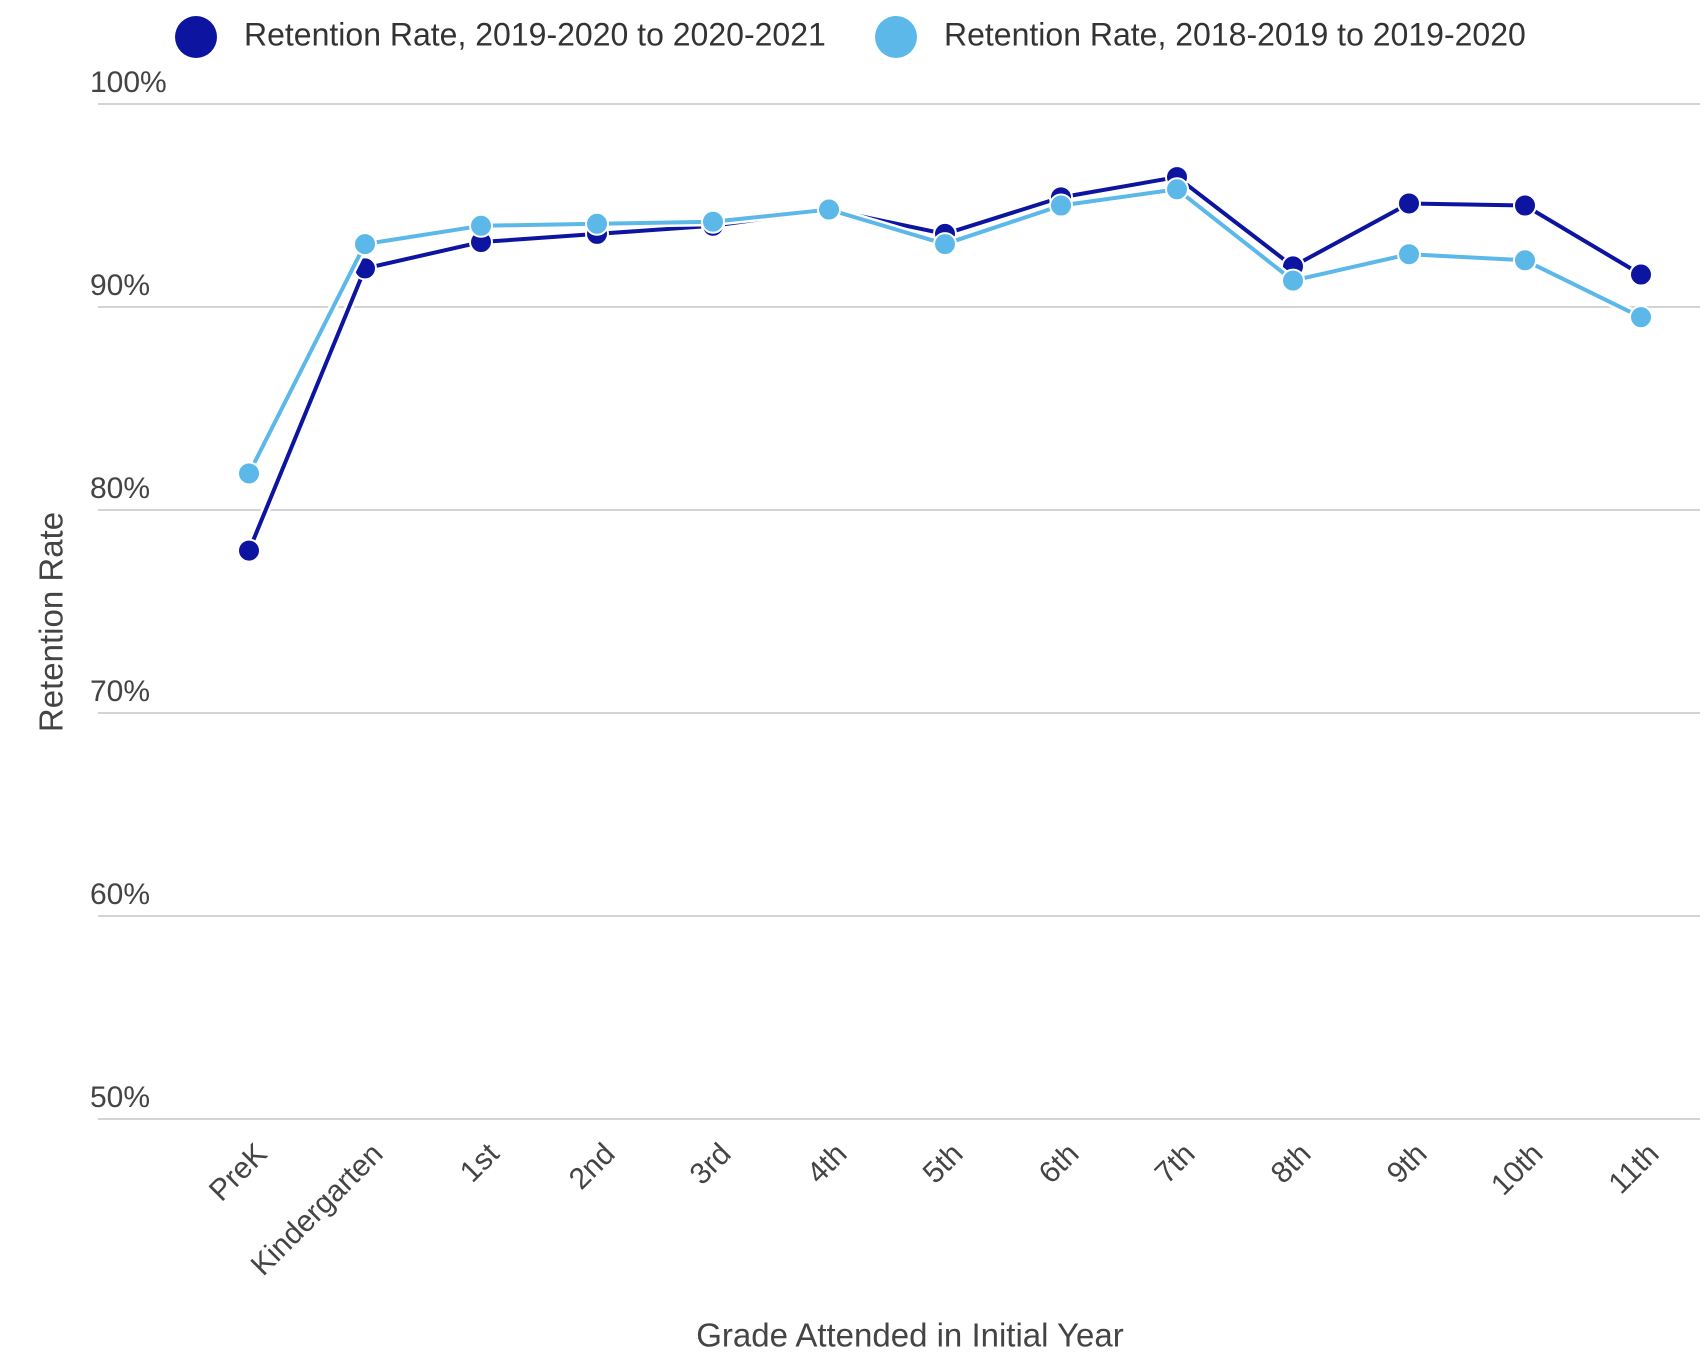 The image size is (1704, 1372). Describe the element at coordinates (120, 1097) in the screenshot. I see `y-tick-label: 50%` at that location.